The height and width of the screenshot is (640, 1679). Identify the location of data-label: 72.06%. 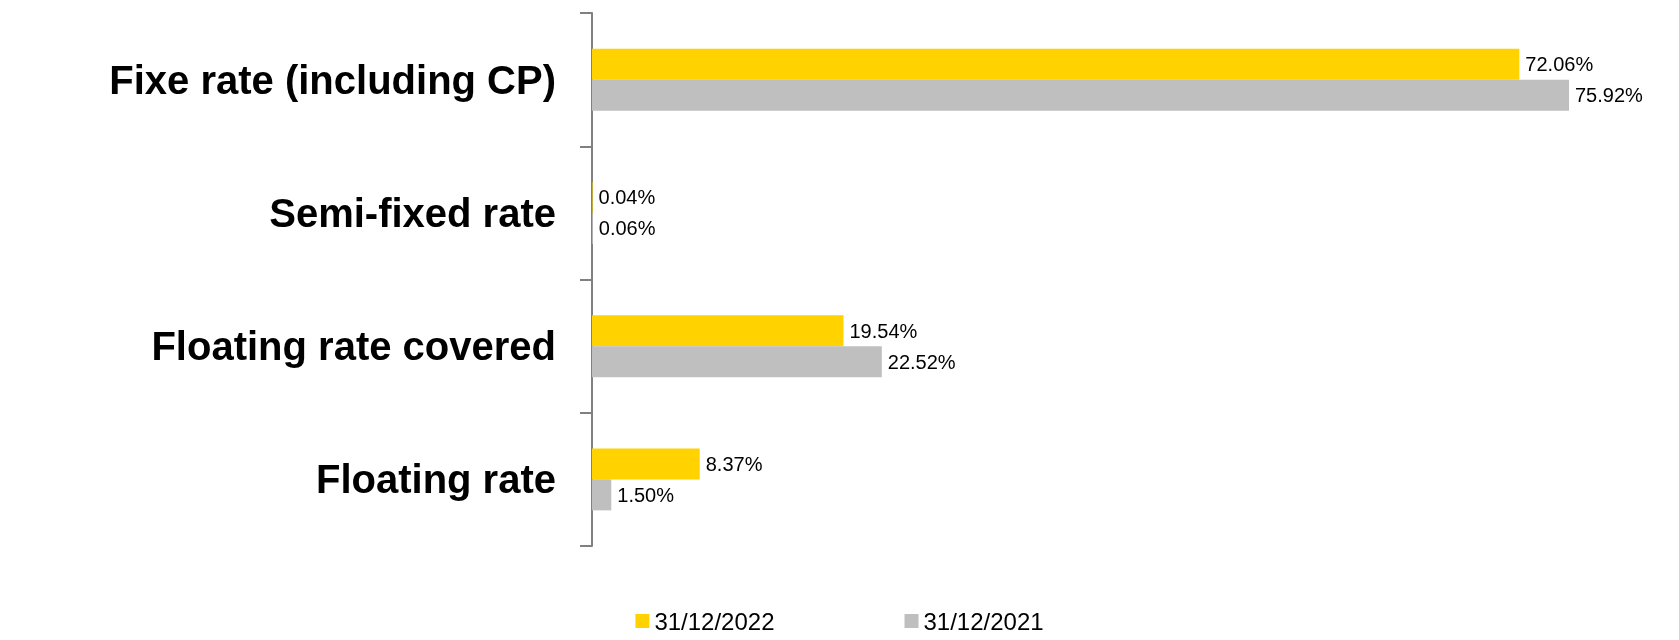
(1559, 64).